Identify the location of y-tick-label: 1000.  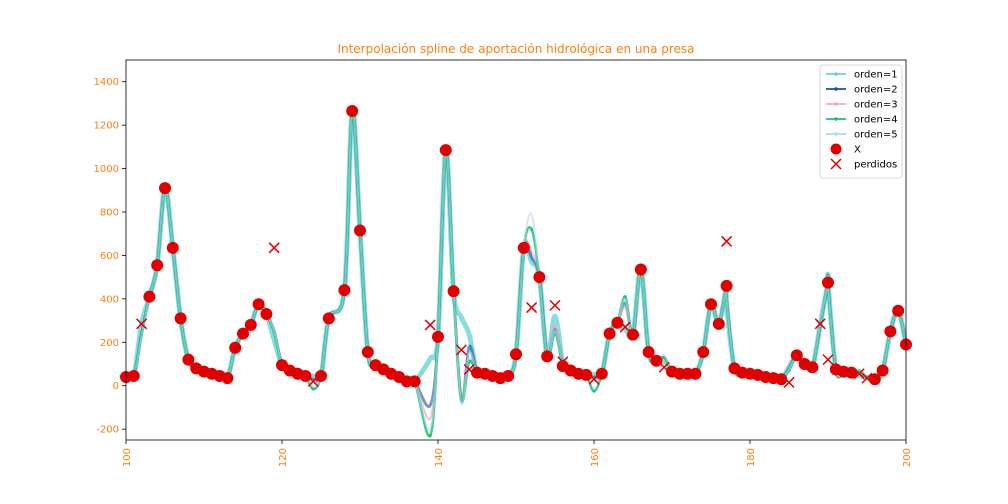
(106, 169).